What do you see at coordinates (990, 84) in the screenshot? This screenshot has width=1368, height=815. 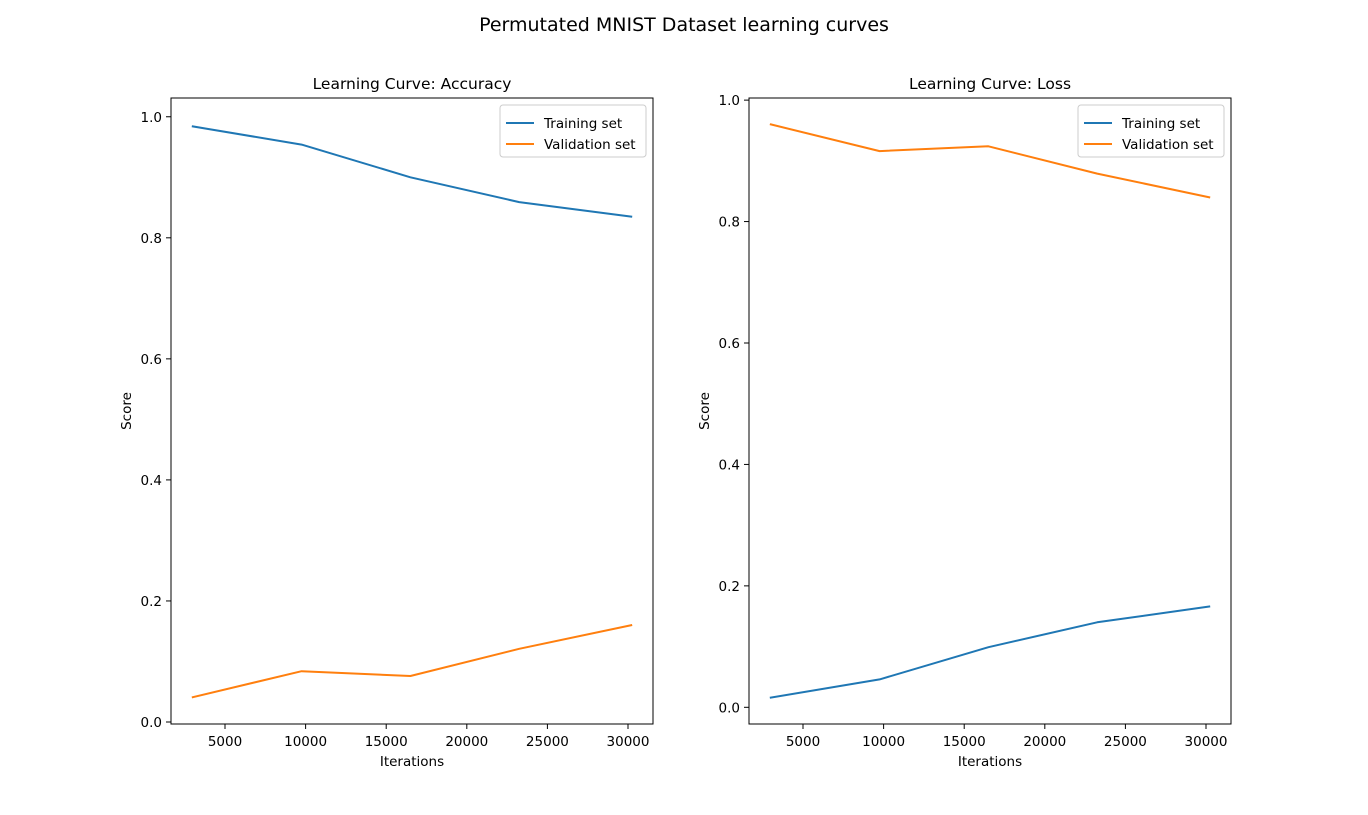 I see `subplot-title: Learning Curve: Loss` at bounding box center [990, 84].